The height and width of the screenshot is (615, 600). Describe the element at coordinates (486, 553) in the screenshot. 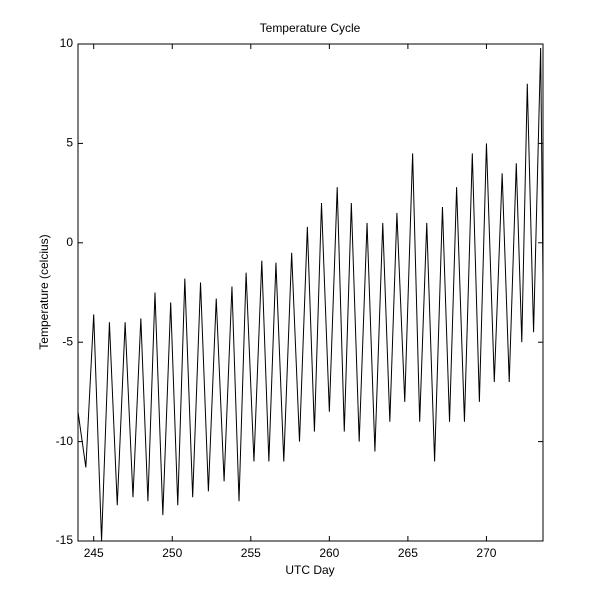

I see `x-tick-label: 270` at that location.